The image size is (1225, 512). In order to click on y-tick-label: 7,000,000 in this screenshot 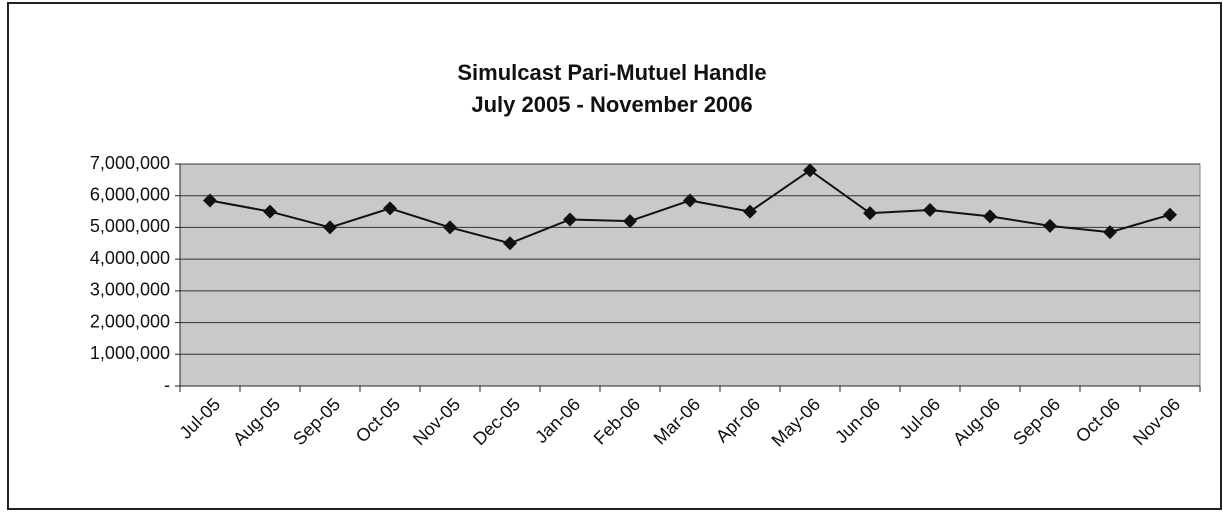, I will do `click(130, 163)`.